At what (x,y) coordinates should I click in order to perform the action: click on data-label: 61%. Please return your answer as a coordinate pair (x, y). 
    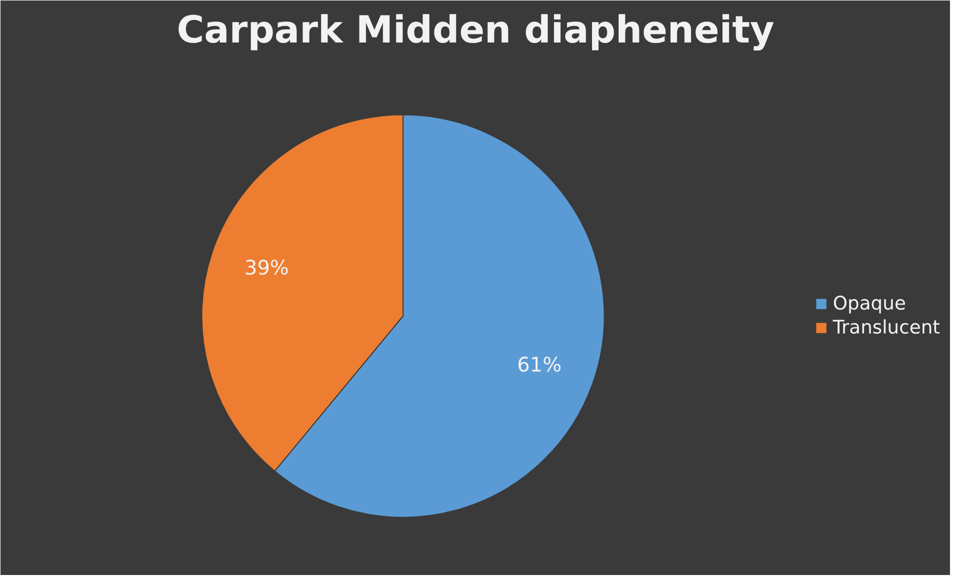
    Looking at the image, I should click on (539, 364).